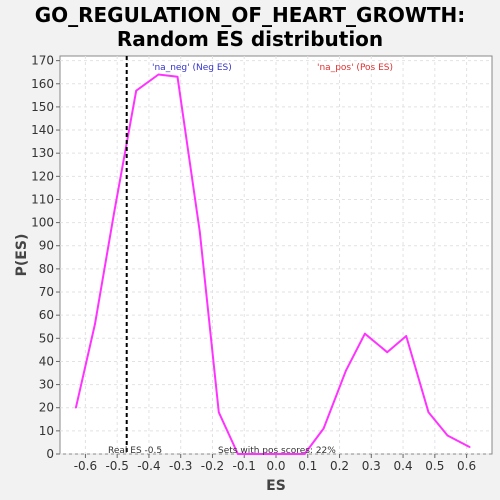 The height and width of the screenshot is (500, 500). Describe the element at coordinates (42, 61) in the screenshot. I see `y-tick-label: 170` at that location.